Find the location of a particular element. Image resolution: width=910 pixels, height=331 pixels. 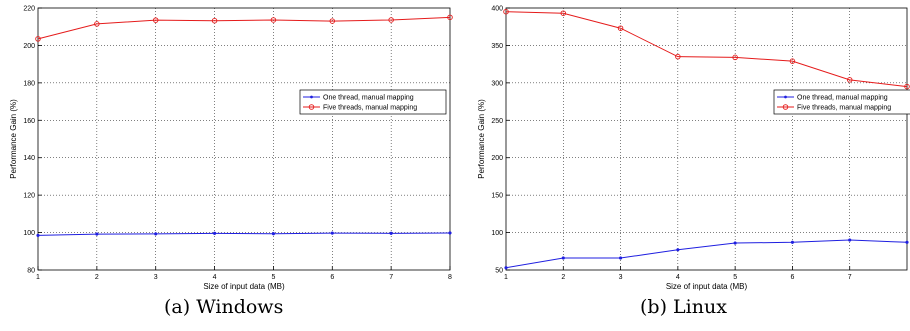

y-tick-label: 50 is located at coordinates (499, 271).